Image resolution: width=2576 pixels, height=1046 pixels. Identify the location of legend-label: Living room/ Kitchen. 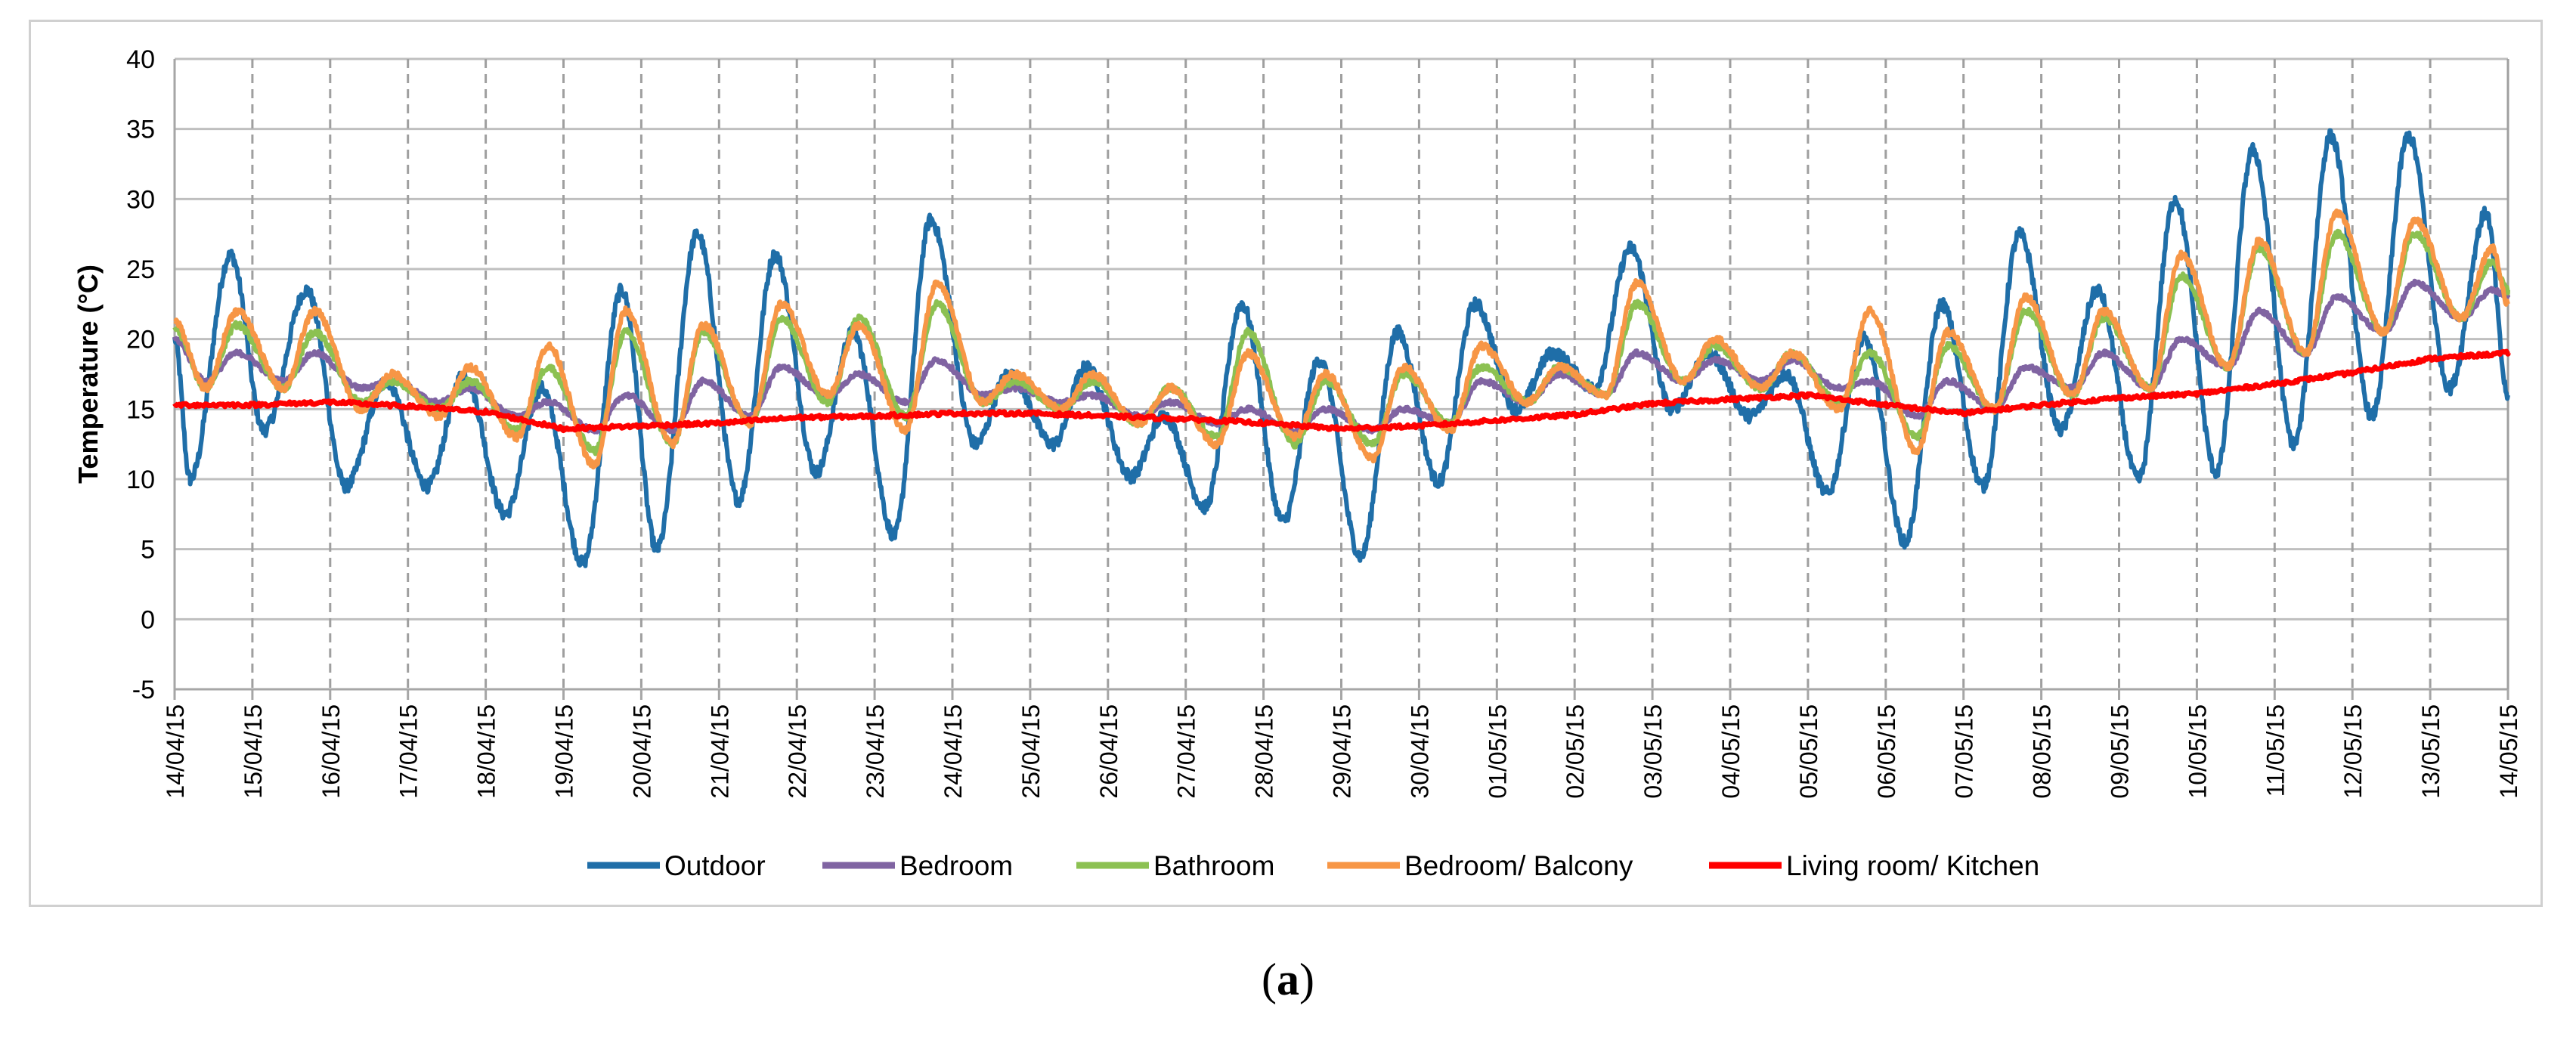
(1912, 866).